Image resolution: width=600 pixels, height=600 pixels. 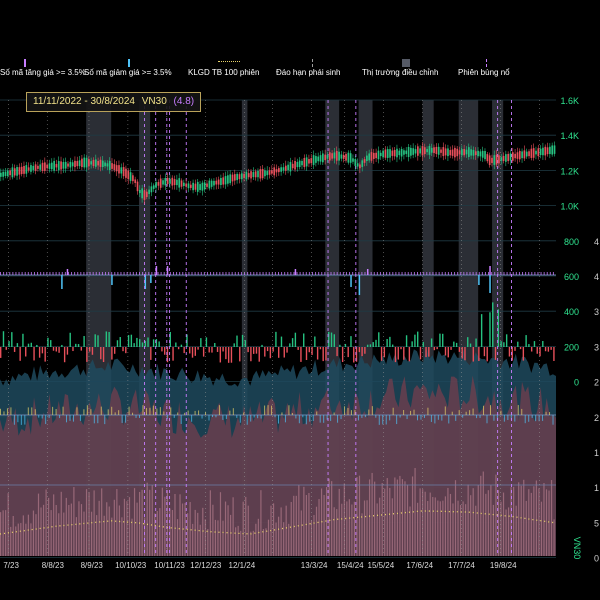 I want to click on index-candles, so click(x=278, y=173).